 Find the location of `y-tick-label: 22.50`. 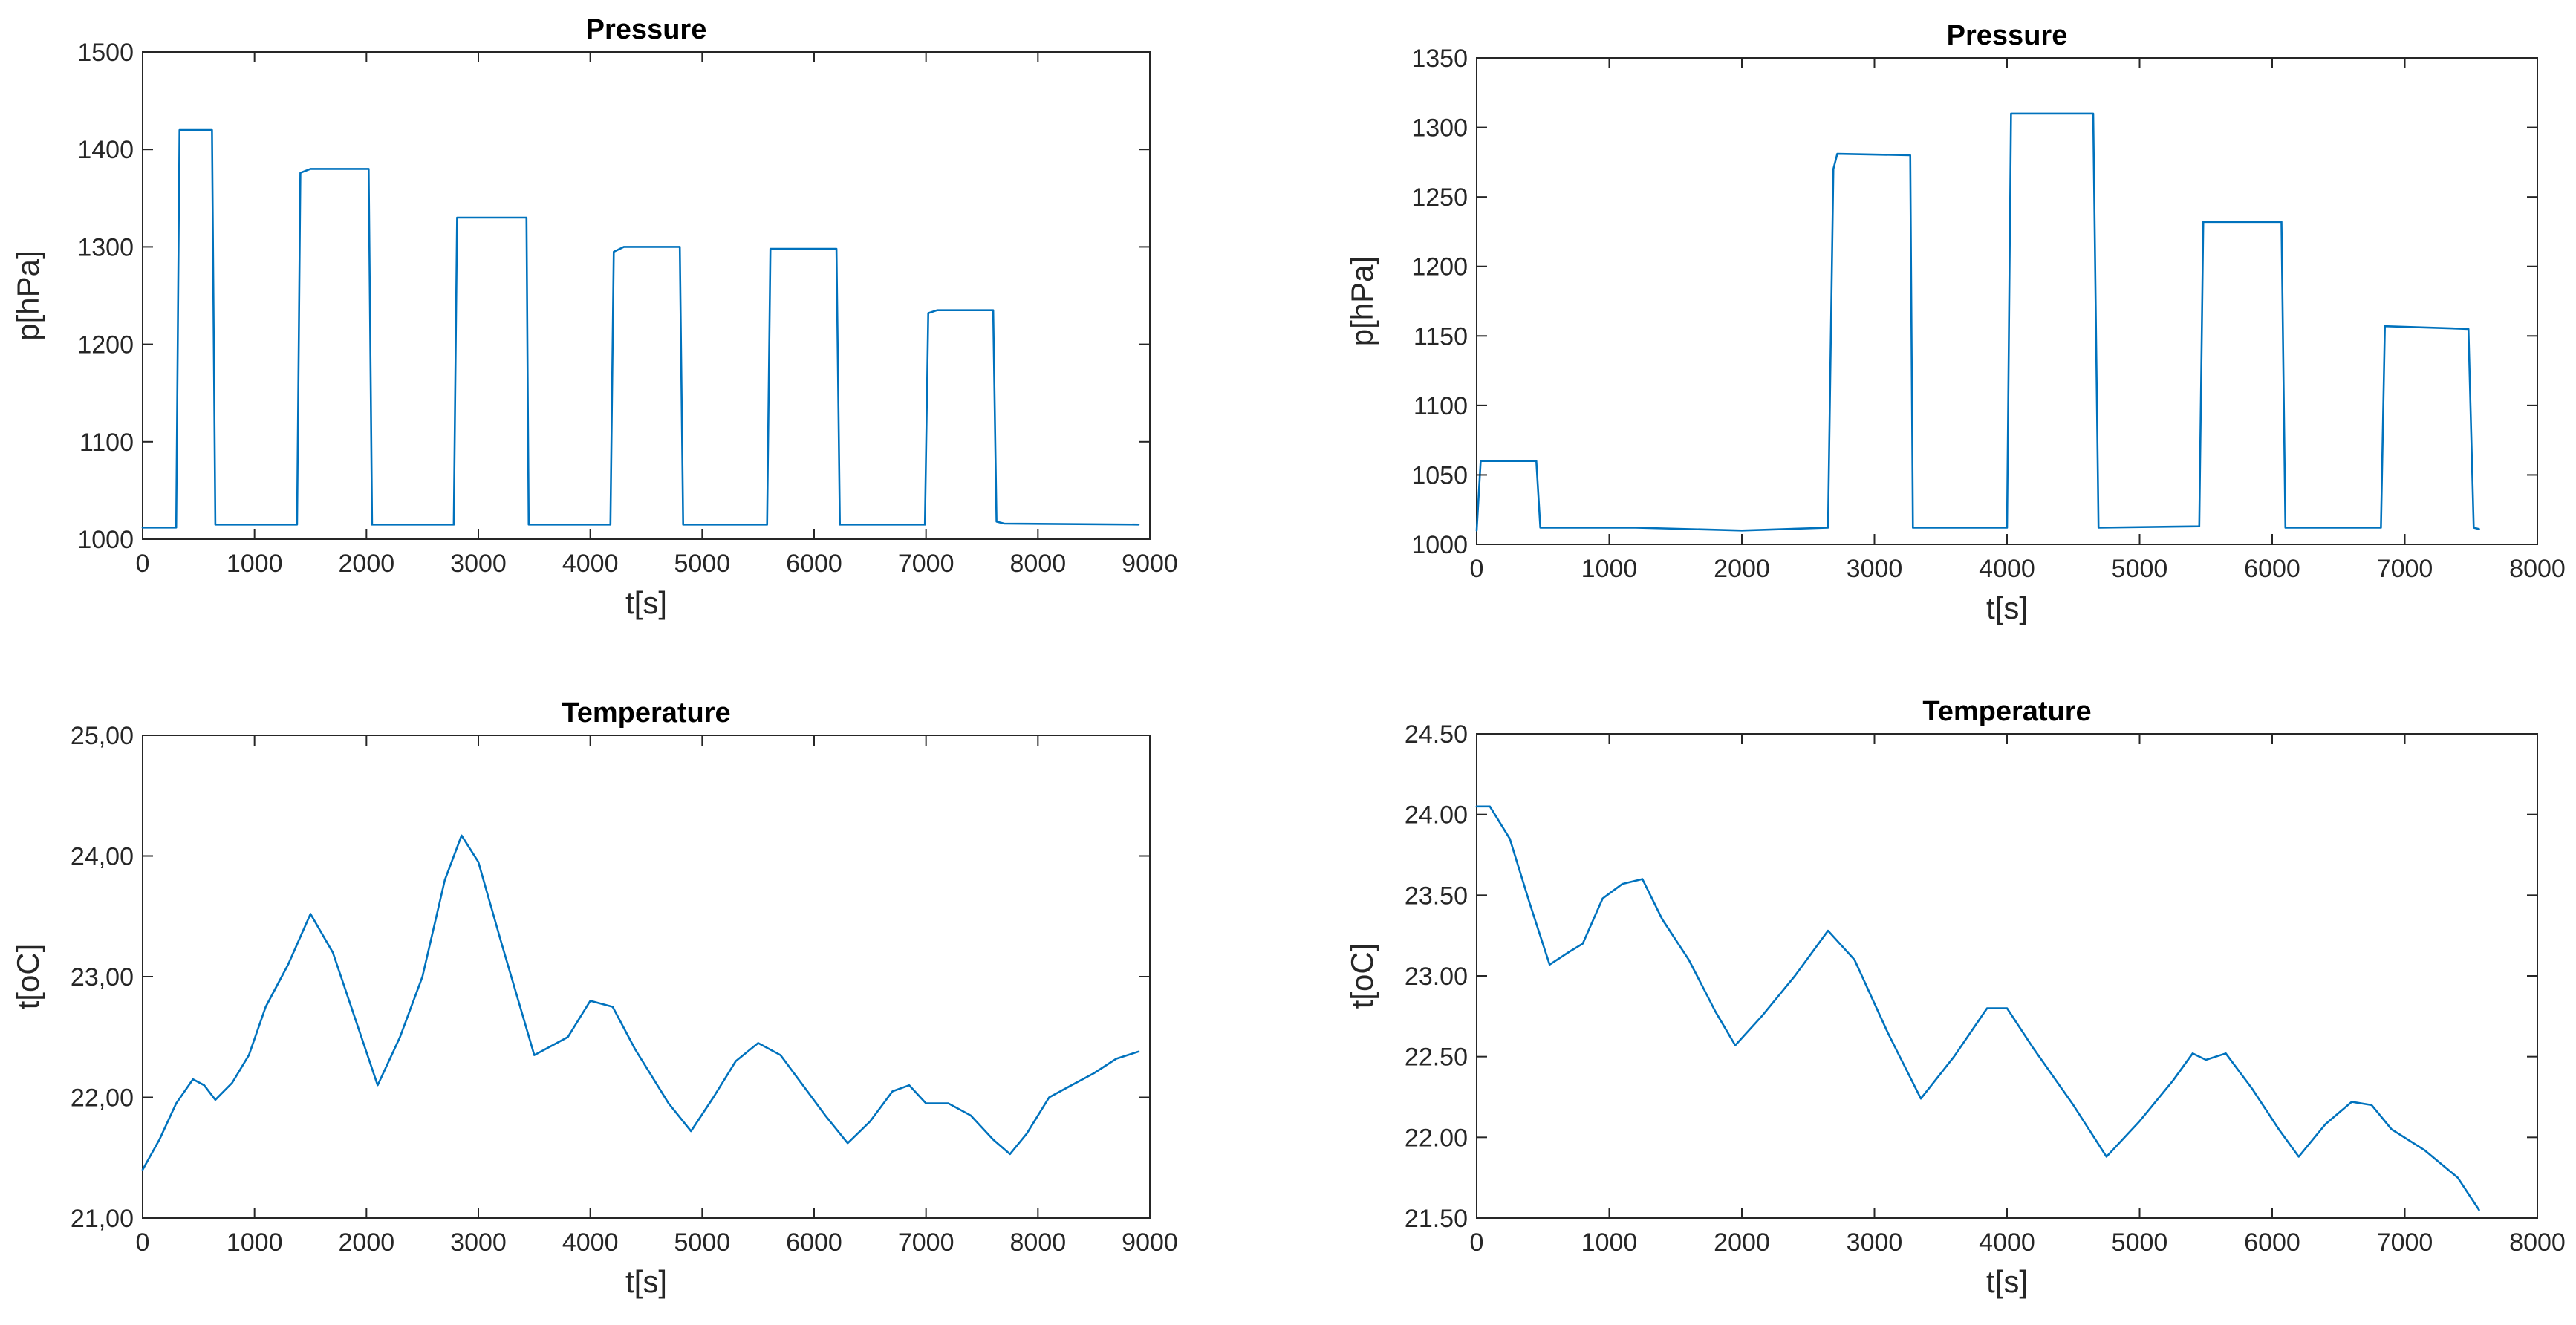

y-tick-label: 22.50 is located at coordinates (1436, 1058).